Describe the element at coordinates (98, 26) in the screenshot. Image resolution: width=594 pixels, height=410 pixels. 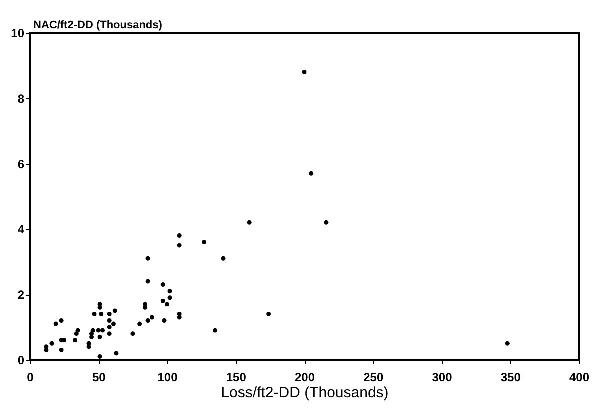
I see `y-axis-title: NAC/ft2-DD (Thousands)` at that location.